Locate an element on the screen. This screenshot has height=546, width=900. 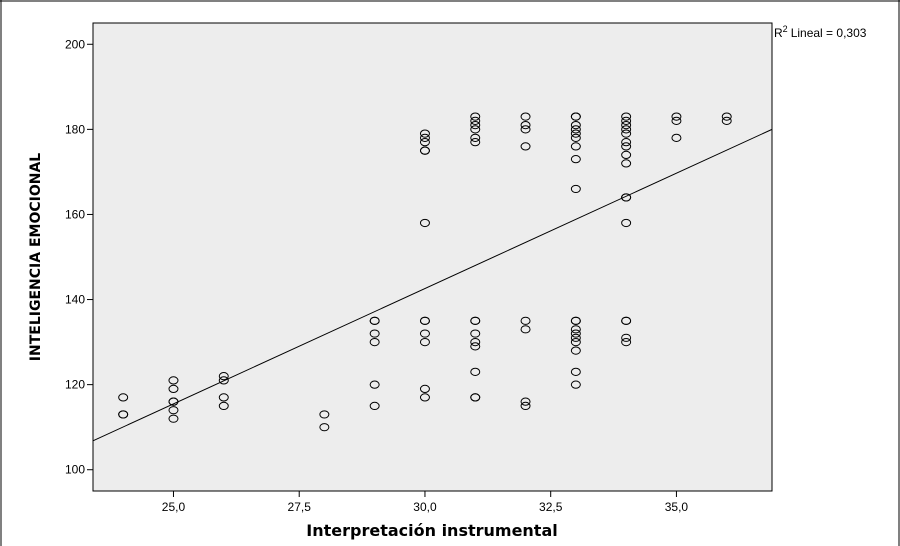
y-tick-label: 160 is located at coordinates (75, 214).